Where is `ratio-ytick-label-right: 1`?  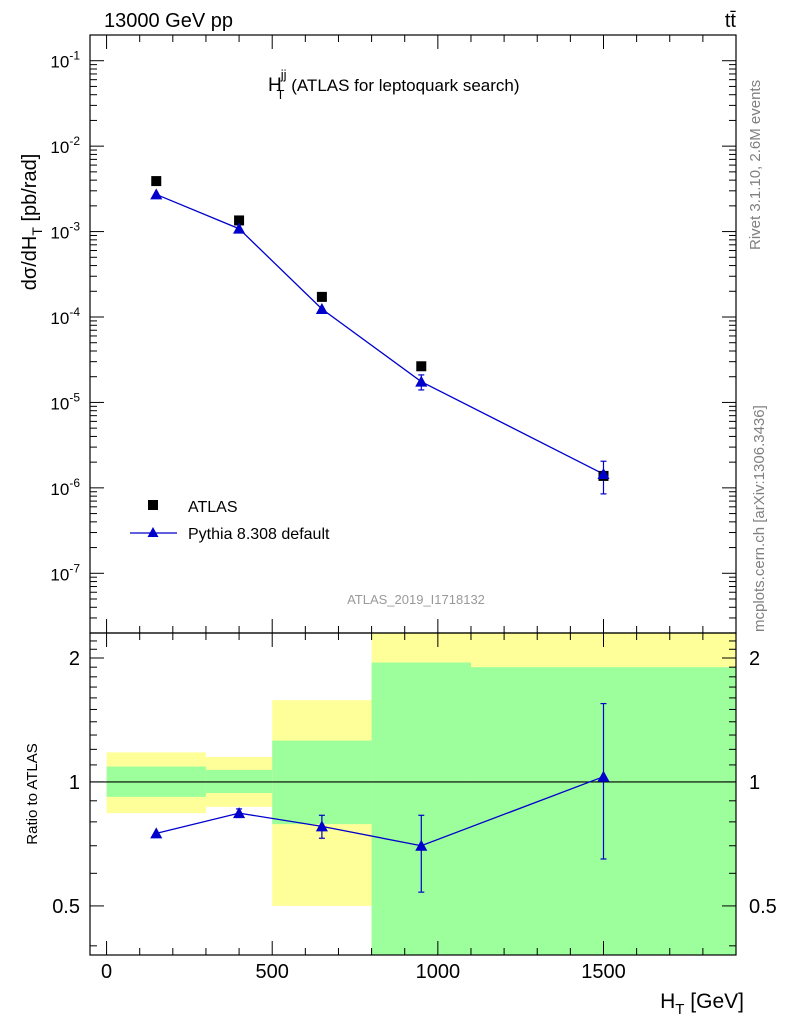 ratio-ytick-label-right: 1 is located at coordinates (754, 783).